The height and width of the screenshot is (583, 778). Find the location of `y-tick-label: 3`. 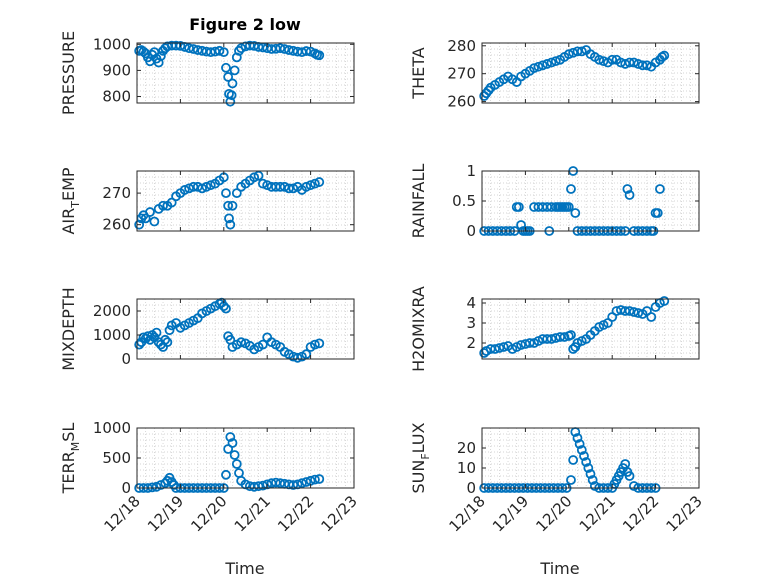

y-tick-label: 3 is located at coordinates (471, 323).